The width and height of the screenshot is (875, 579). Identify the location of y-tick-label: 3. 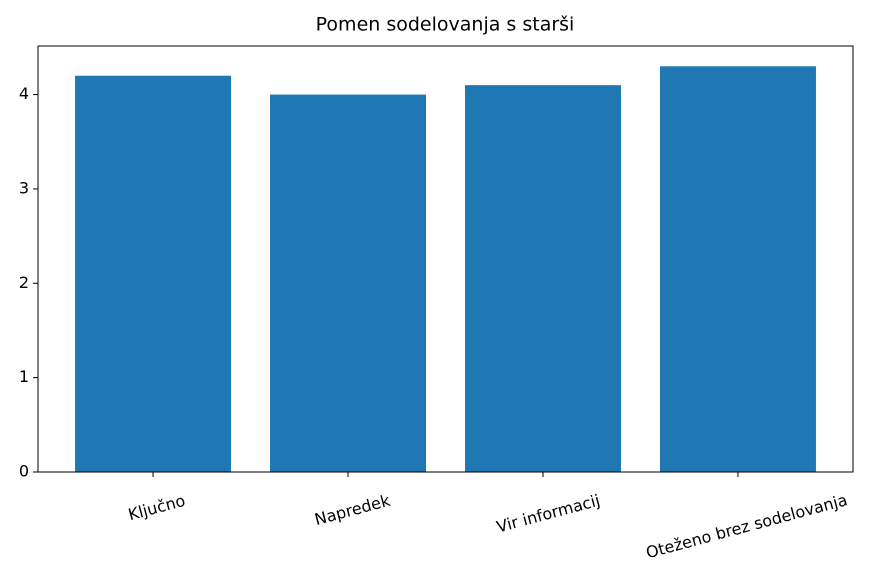
(24, 187).